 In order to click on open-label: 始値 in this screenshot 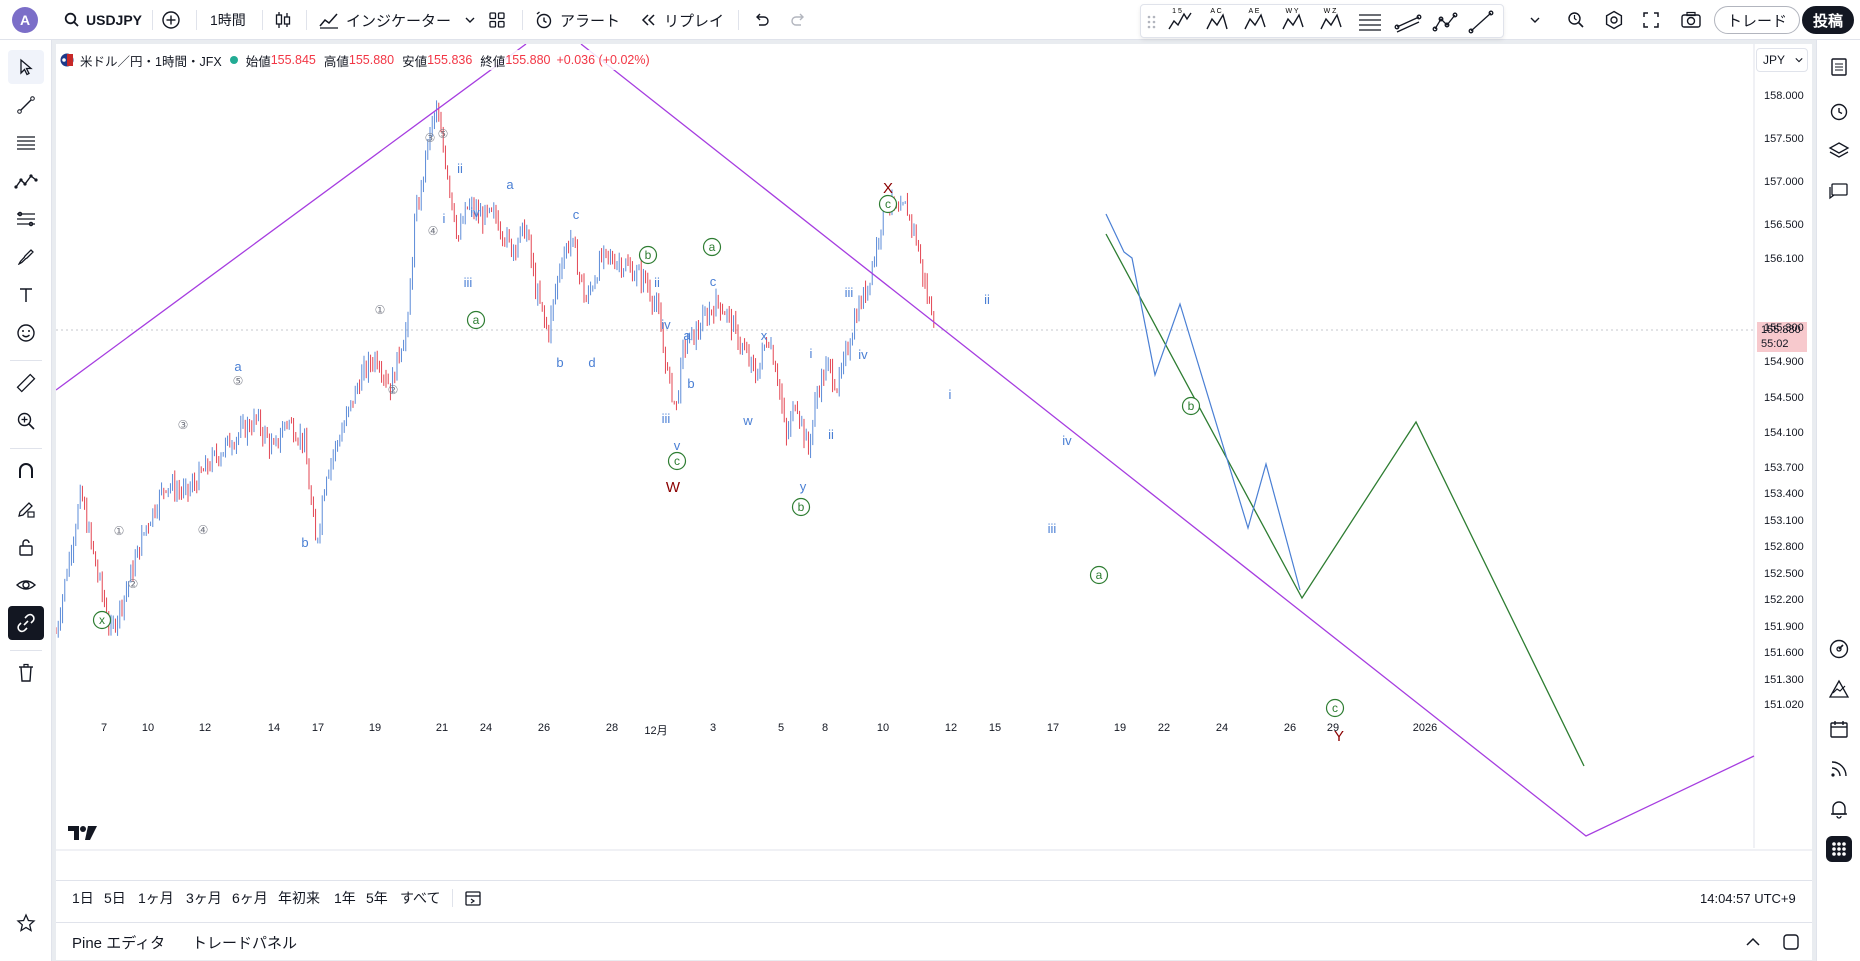, I will do `click(258, 61)`.